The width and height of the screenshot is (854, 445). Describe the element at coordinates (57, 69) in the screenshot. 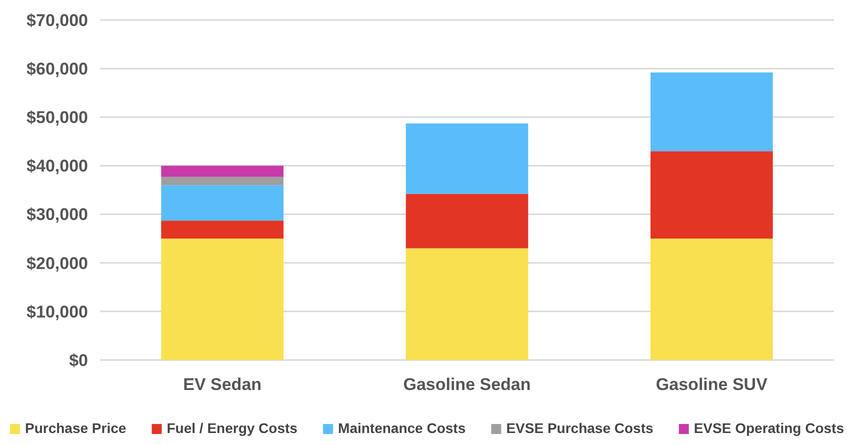

I see `y-tick-label: $60,000` at that location.